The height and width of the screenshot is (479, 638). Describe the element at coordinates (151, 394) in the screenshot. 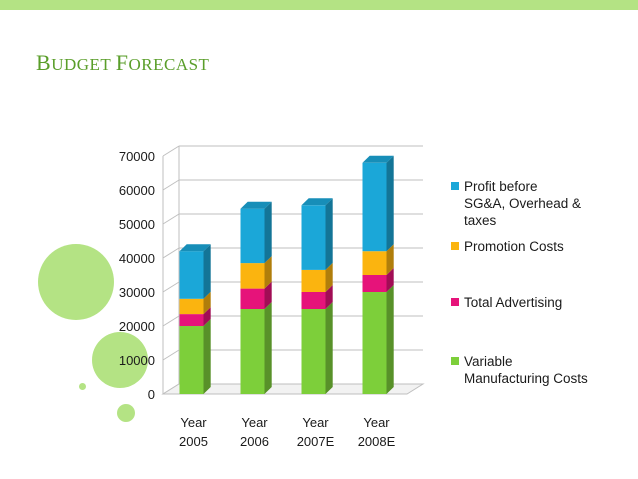

I see `y-tick-label: 0` at that location.